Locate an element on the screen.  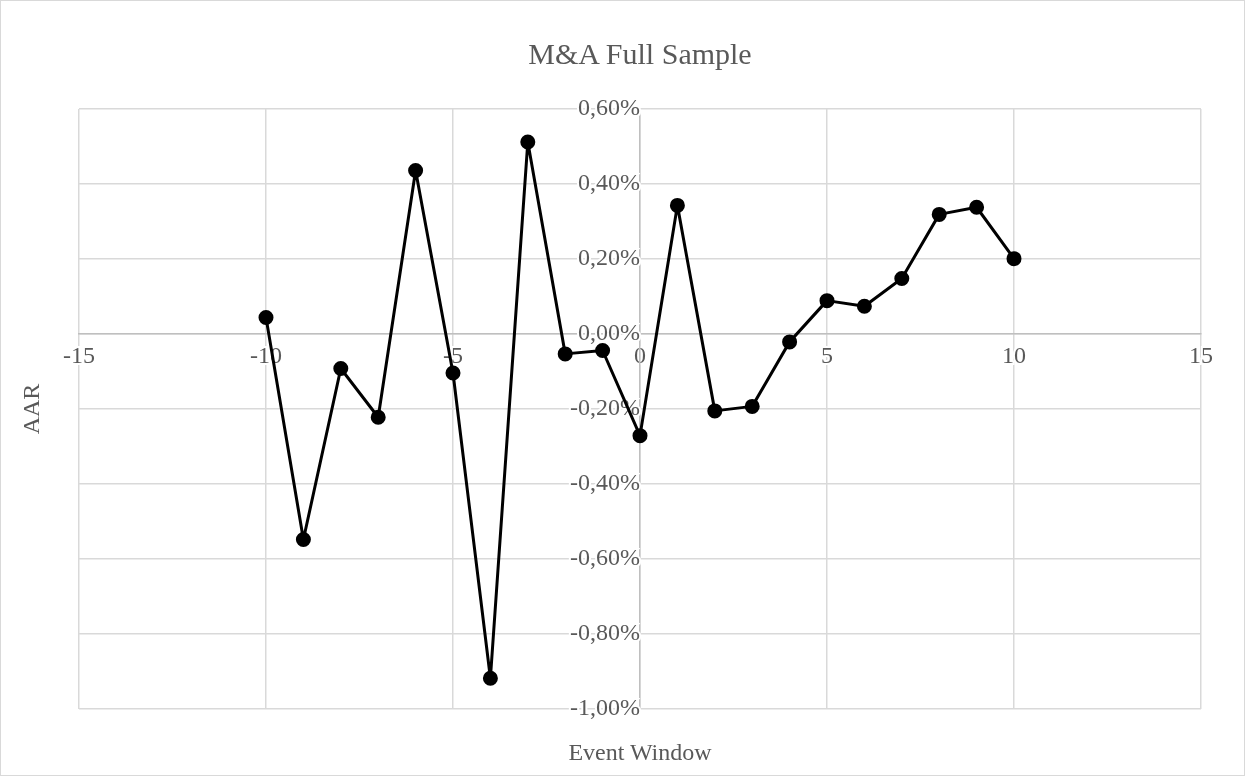
x-tick-label: 10 is located at coordinates (1014, 354).